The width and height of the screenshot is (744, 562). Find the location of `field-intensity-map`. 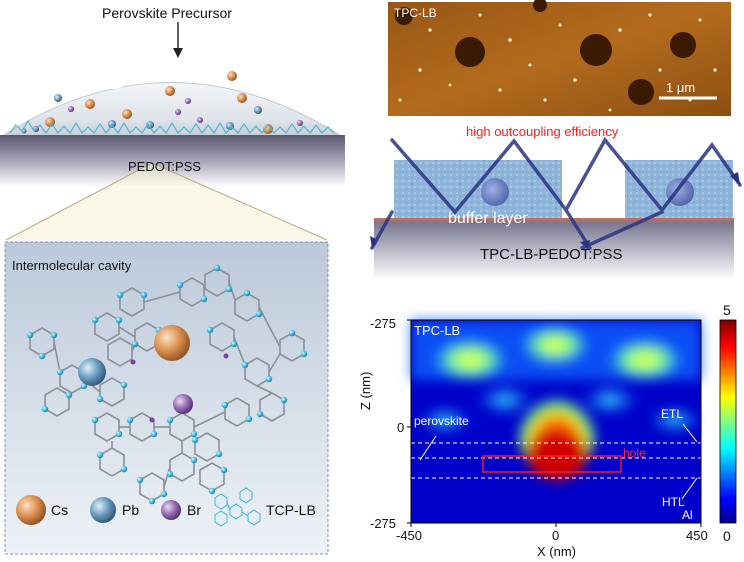

field-intensity-map is located at coordinates (555, 423).